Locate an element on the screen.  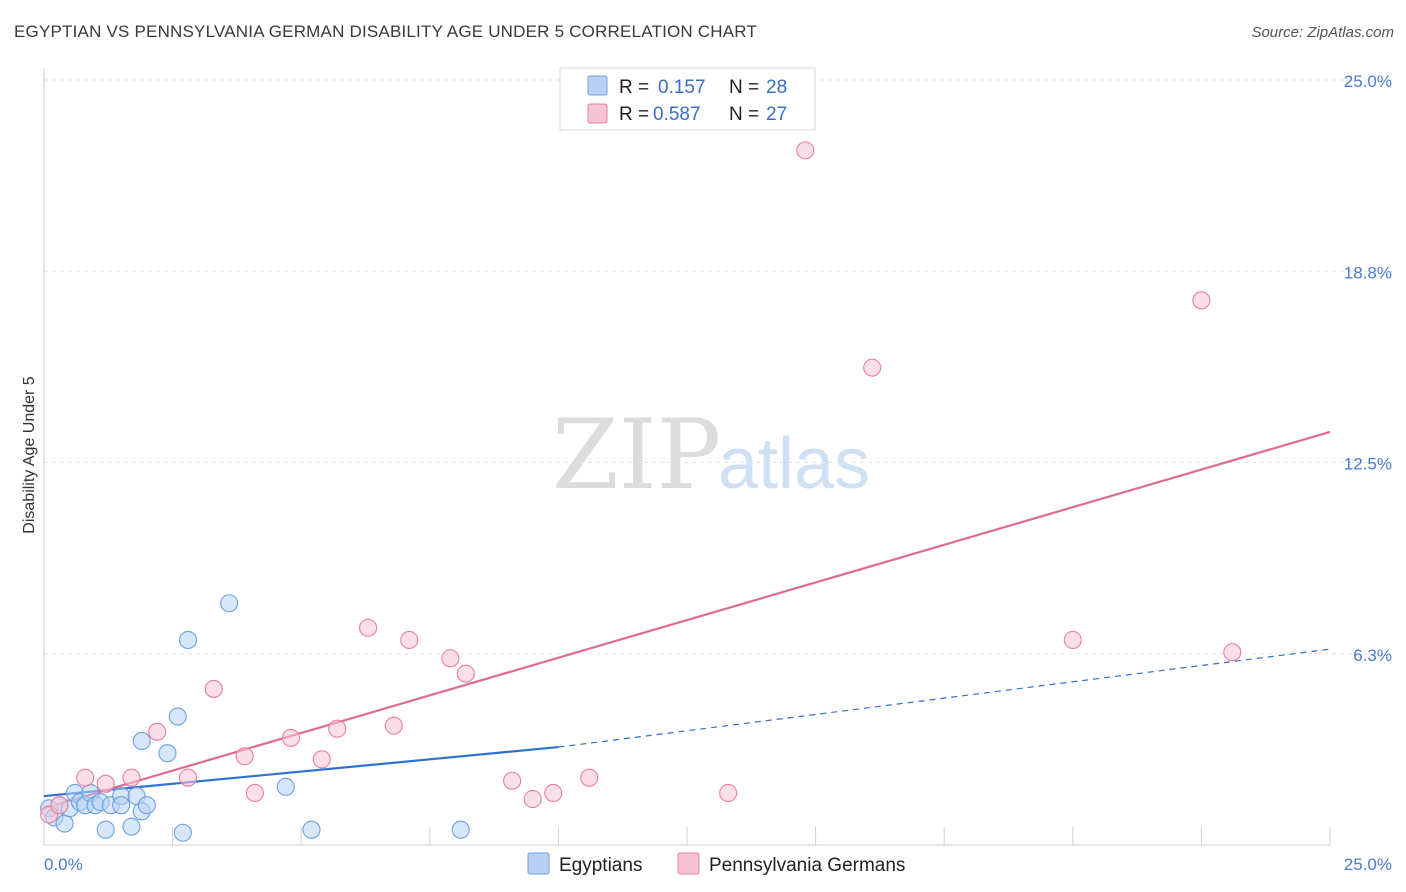
legend-n-value-egyptians: 28 is located at coordinates (776, 87).